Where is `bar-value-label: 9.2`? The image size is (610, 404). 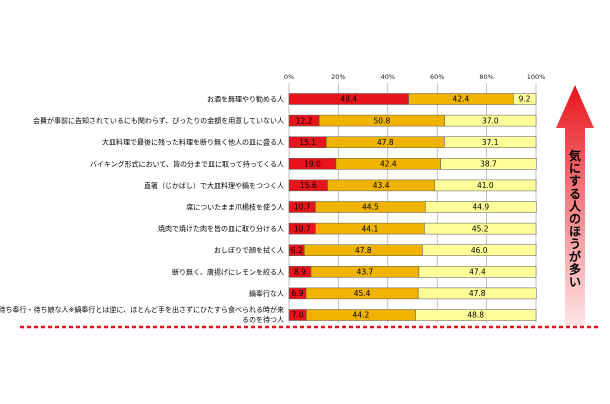 bar-value-label: 9.2 is located at coordinates (525, 99).